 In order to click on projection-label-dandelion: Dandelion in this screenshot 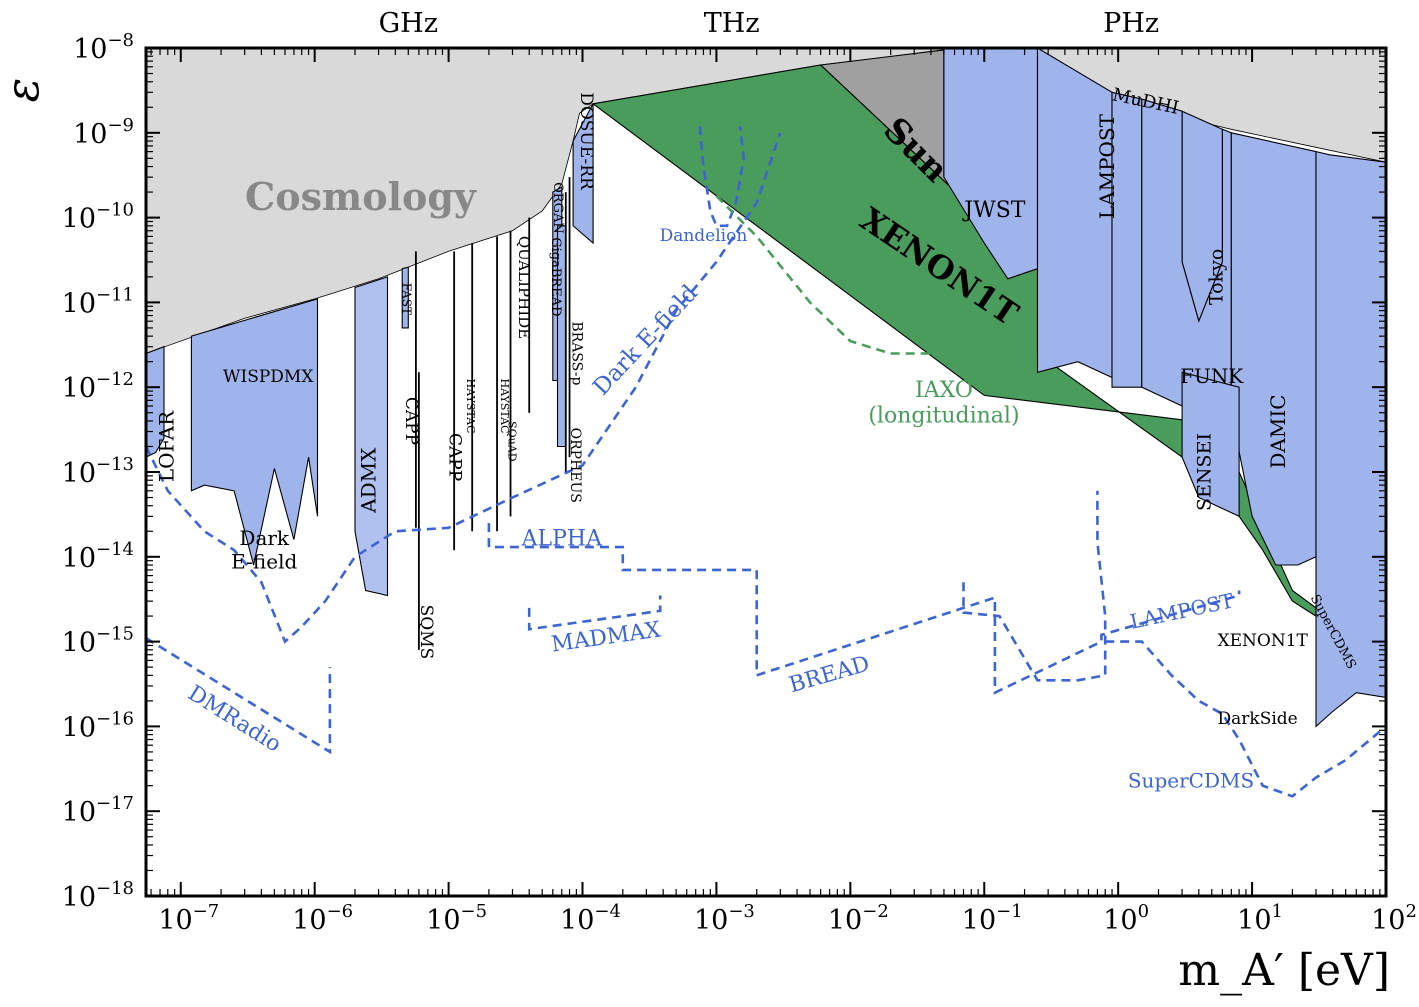, I will do `click(704, 236)`.